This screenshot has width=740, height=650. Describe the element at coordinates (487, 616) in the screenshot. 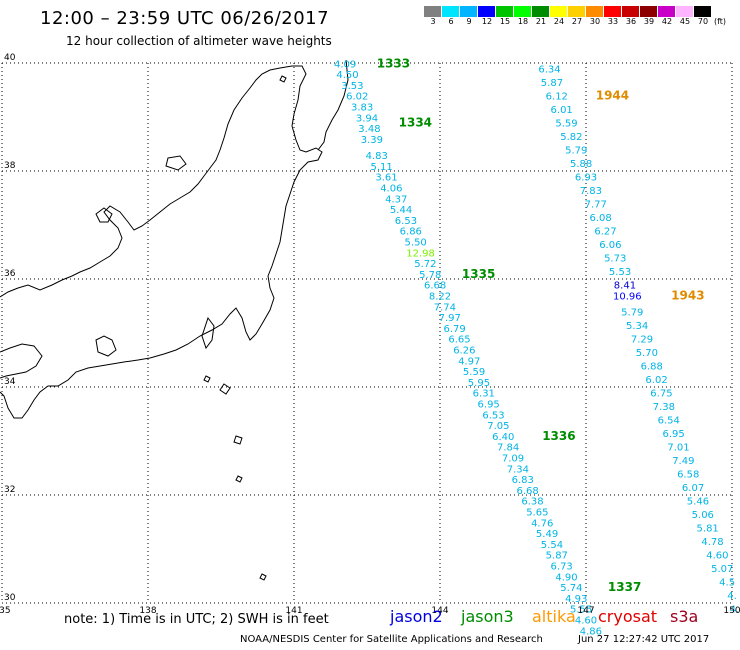

I see `satellite-legend-jason3: jason3` at that location.